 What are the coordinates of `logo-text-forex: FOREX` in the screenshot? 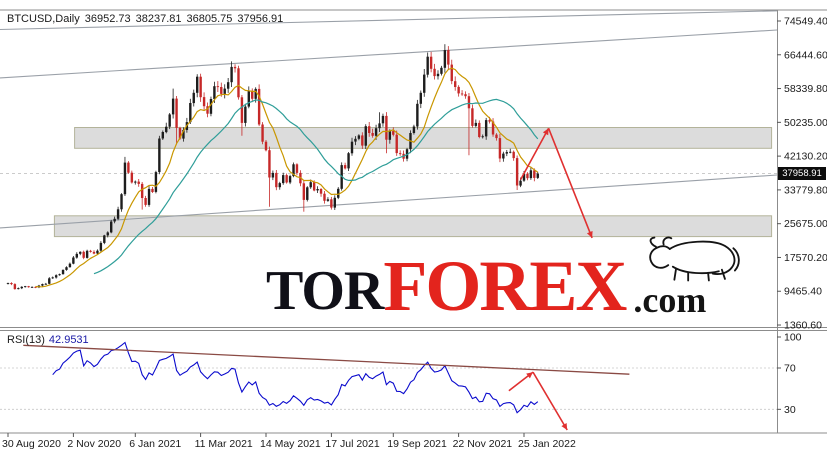 It's located at (505, 285).